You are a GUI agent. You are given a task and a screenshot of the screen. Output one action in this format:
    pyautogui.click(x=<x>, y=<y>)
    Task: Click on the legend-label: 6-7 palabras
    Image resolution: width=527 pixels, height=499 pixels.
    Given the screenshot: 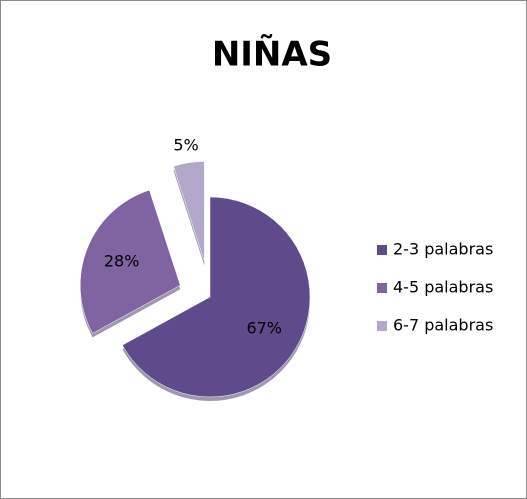 What is the action you would take?
    pyautogui.click(x=443, y=325)
    